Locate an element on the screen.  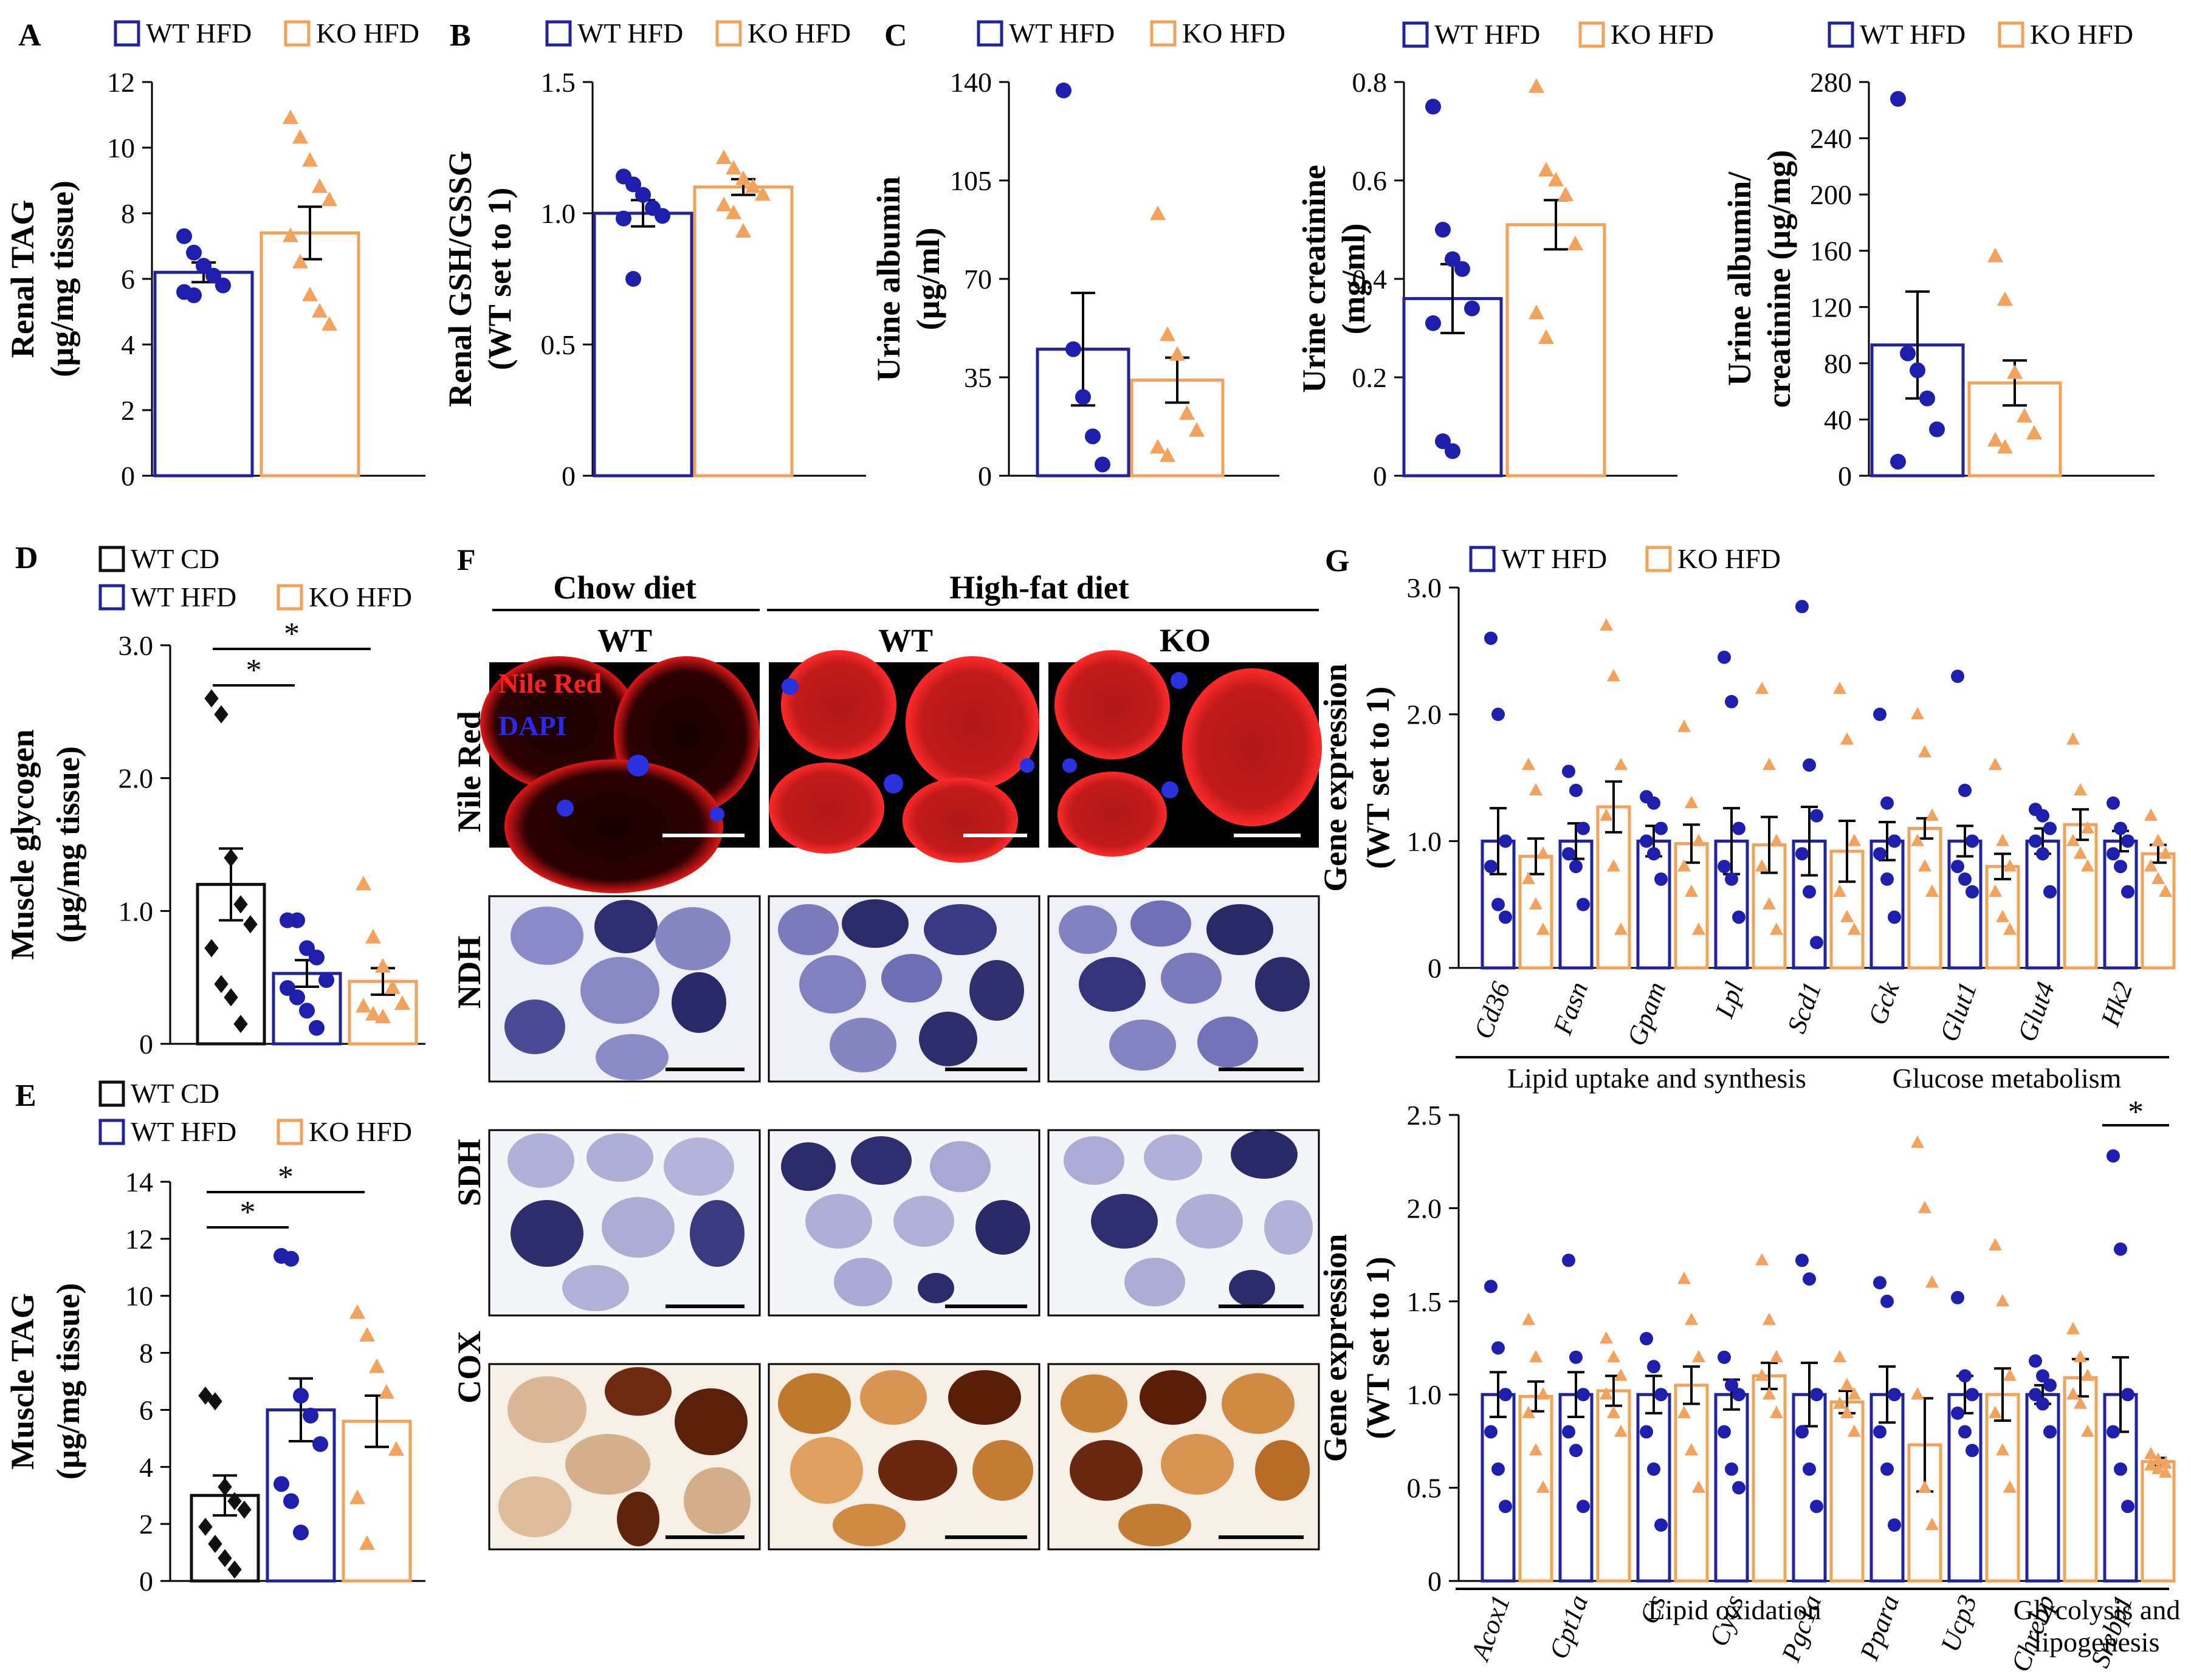
panel-label-b: B is located at coordinates (460, 35).